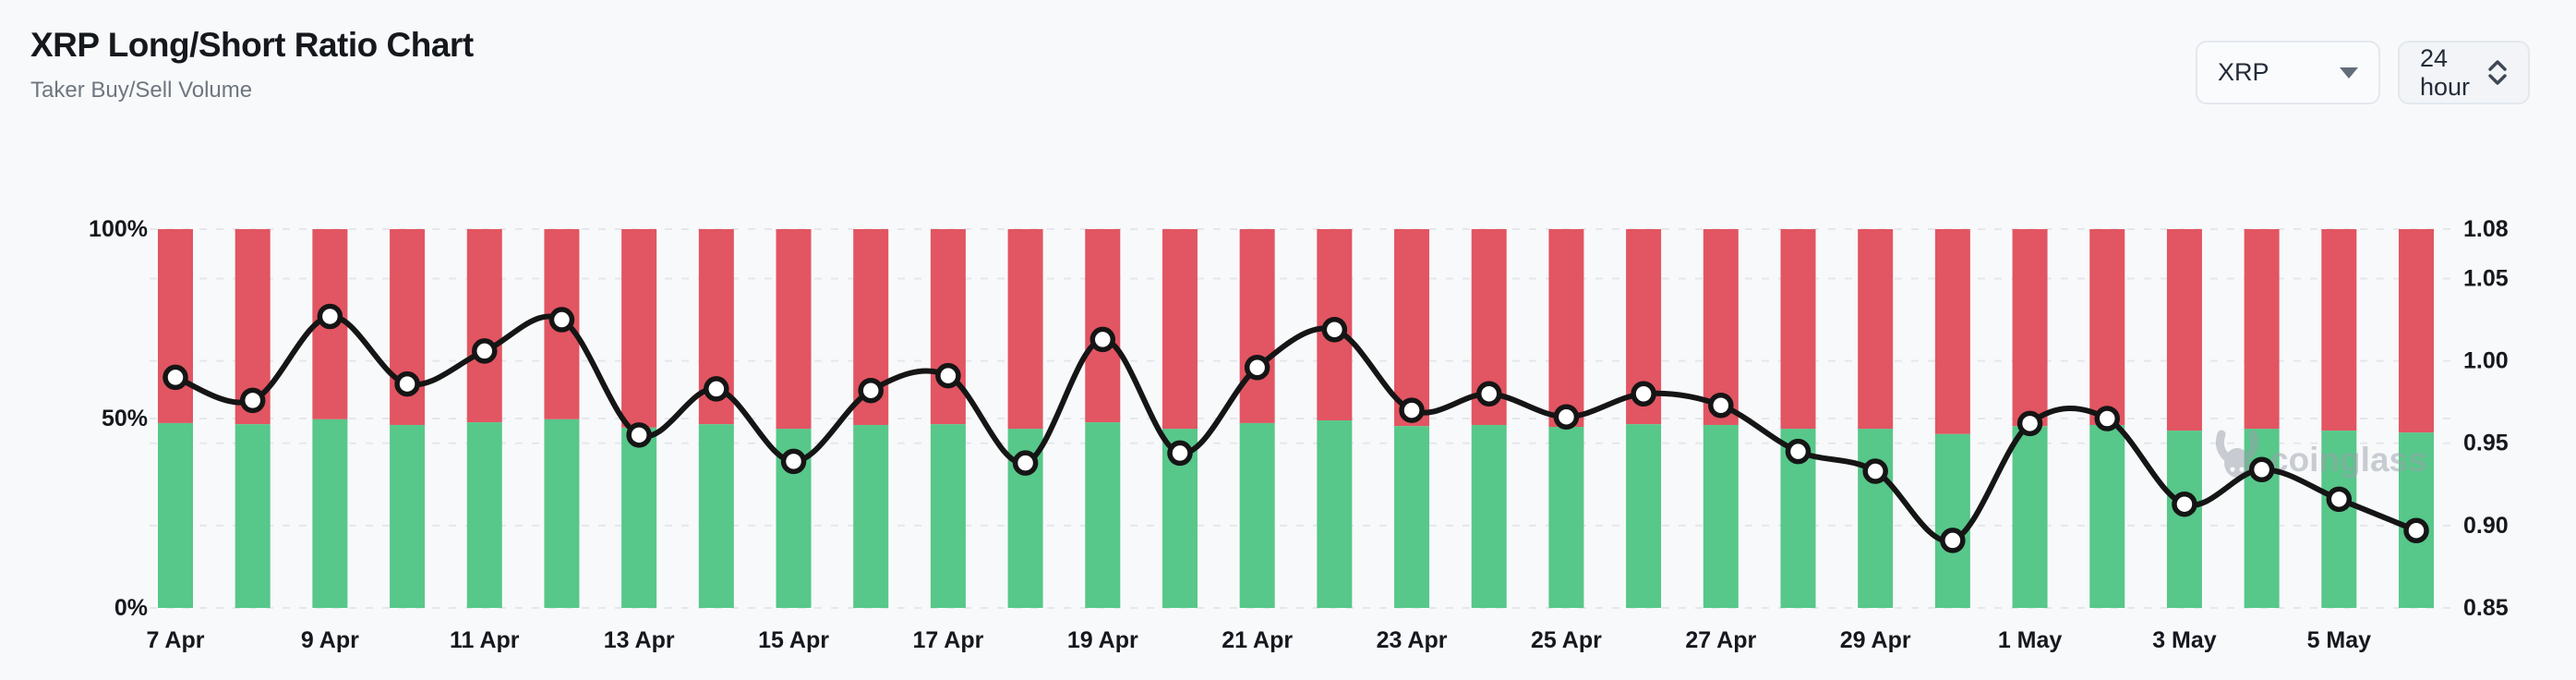 The width and height of the screenshot is (2576, 680). I want to click on y-left-tick-label: 0%, so click(131, 608).